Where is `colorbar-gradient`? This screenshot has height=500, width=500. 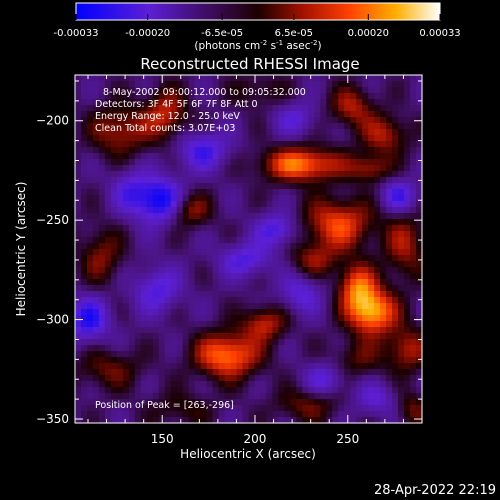
colorbar-gradient is located at coordinates (258, 11).